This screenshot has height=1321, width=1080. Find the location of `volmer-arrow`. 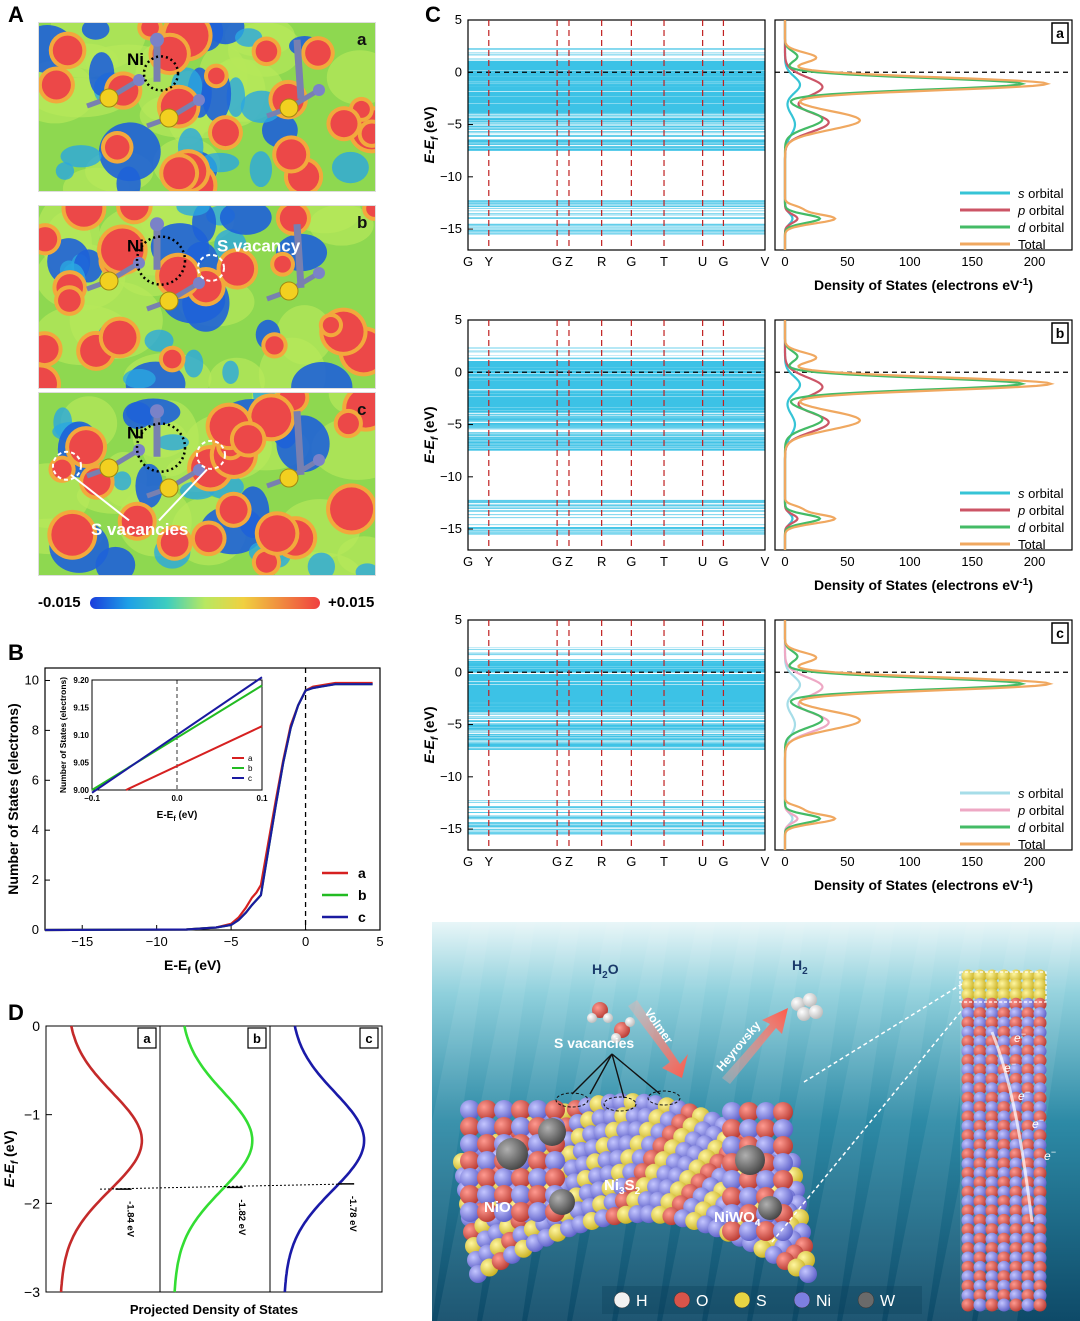

volmer-arrow is located at coordinates (658, 1039).